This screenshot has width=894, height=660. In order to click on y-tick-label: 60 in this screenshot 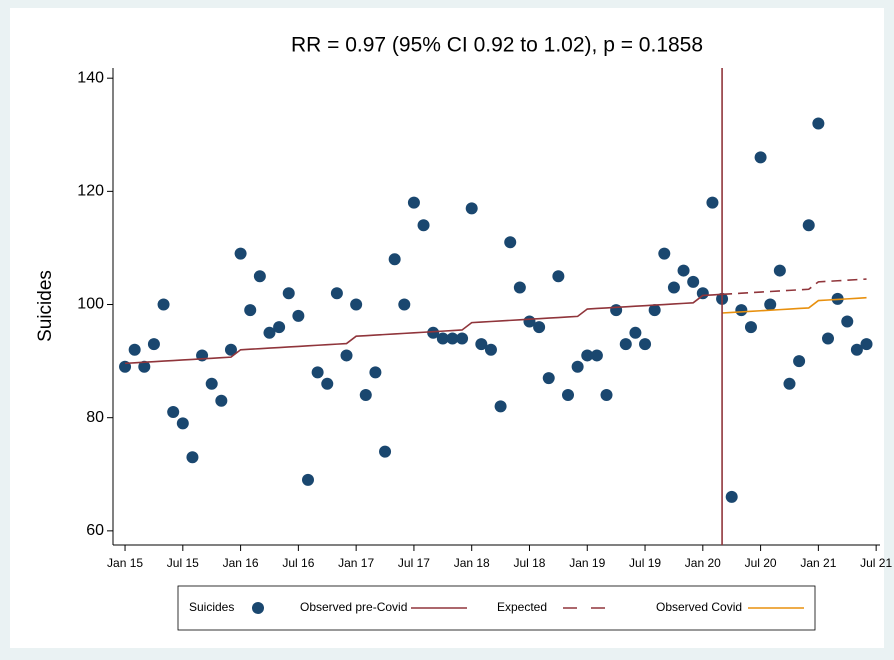, I will do `click(95, 530)`.